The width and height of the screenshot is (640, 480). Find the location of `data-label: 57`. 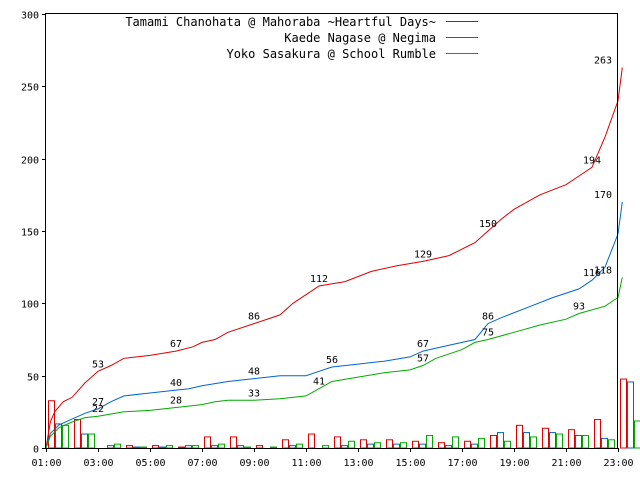

data-label: 57 is located at coordinates (423, 359).